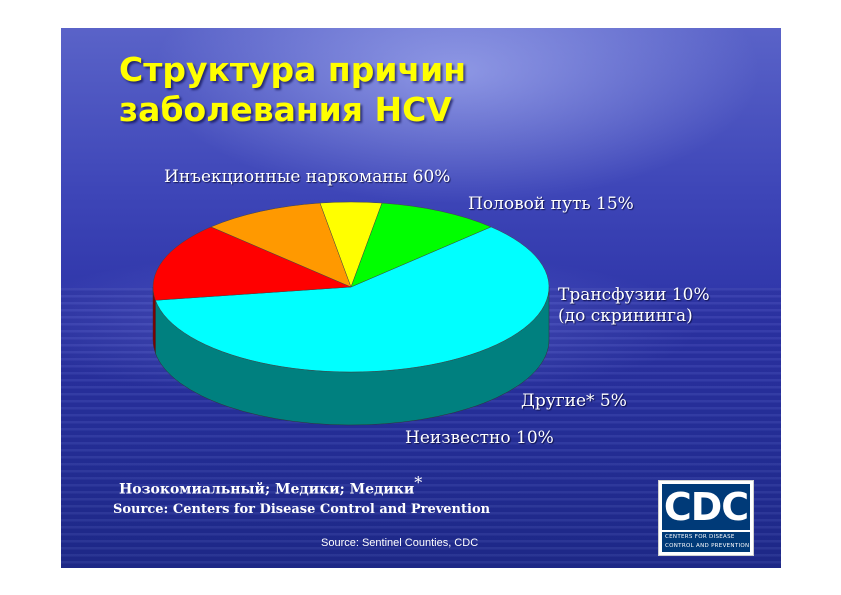  Describe the element at coordinates (293, 69) in the screenshot. I see `title-line-1: Структура причин` at that location.